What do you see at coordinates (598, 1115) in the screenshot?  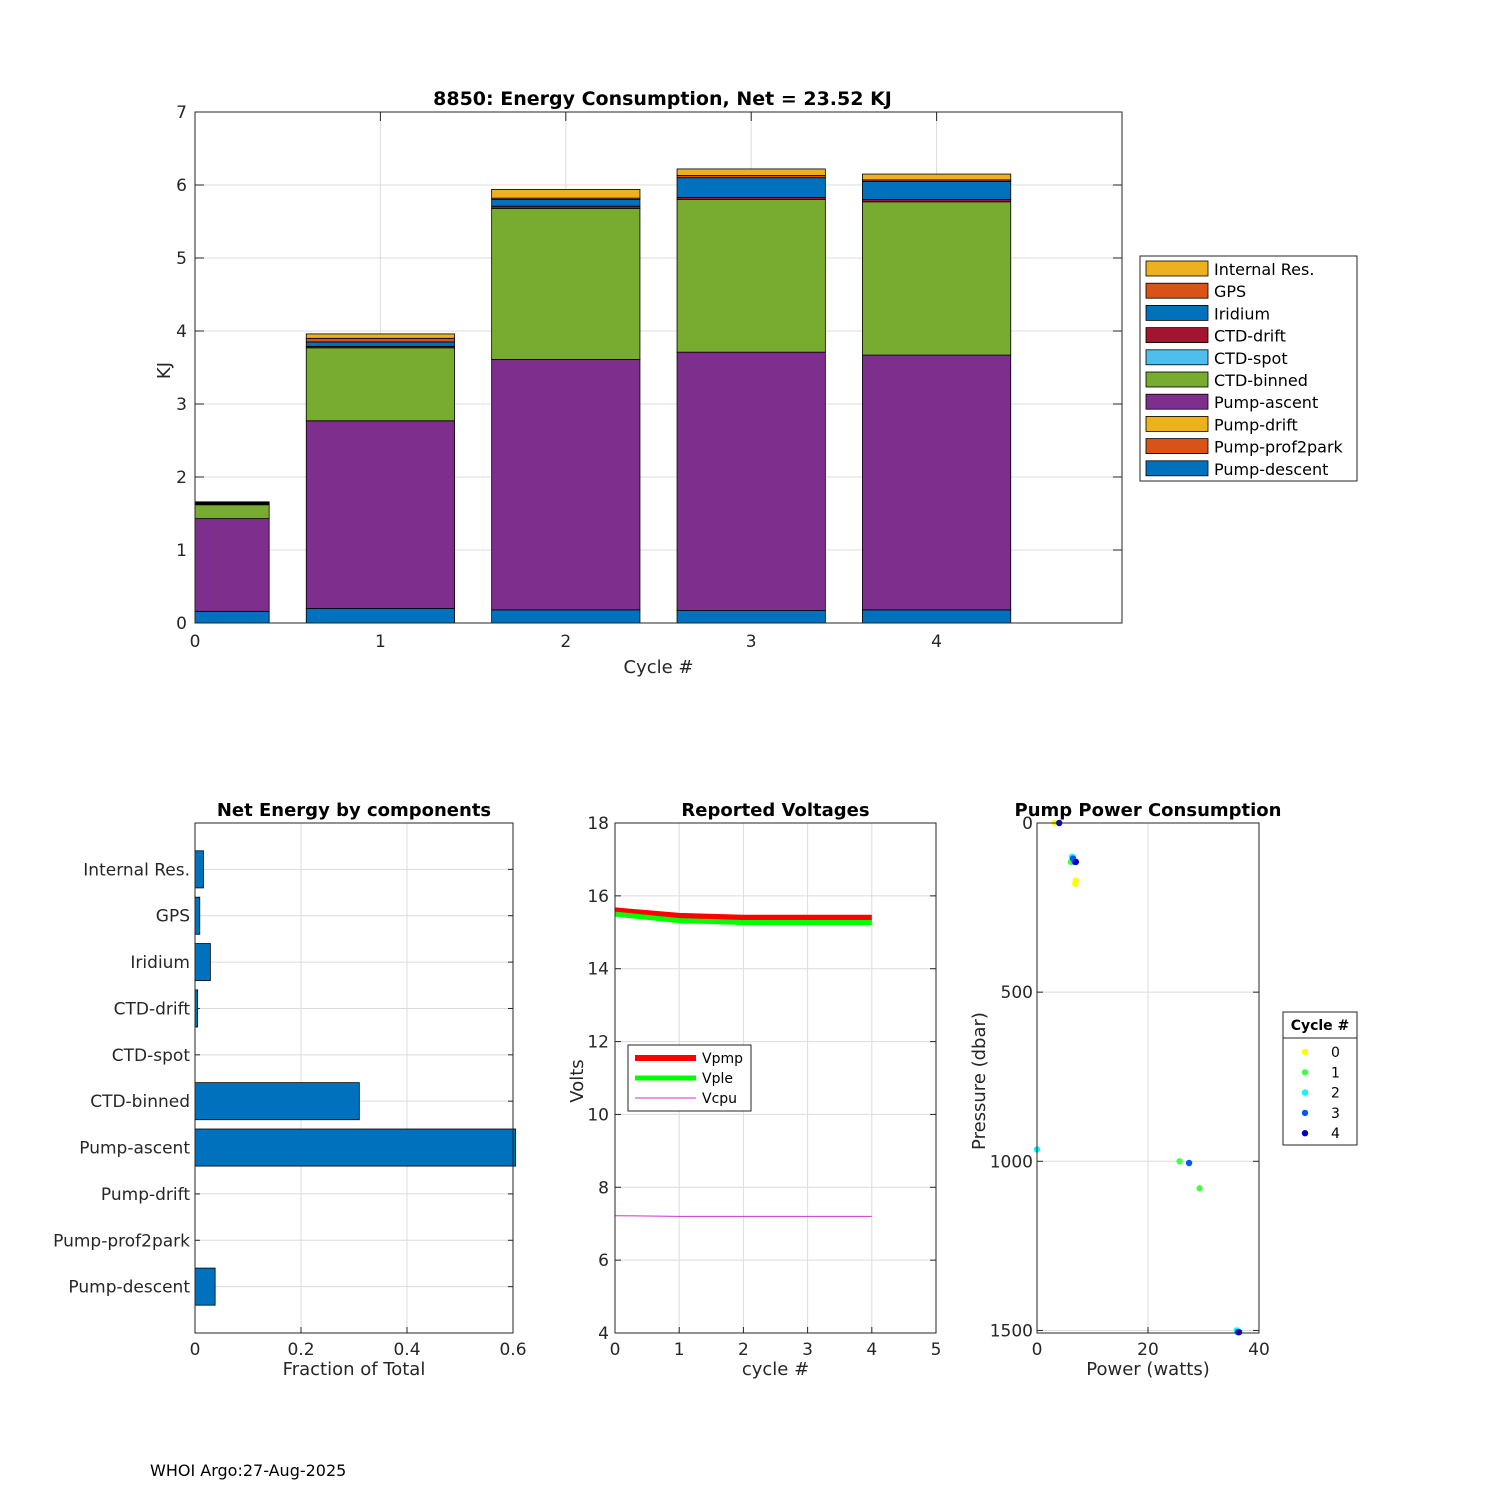 I see `voltages-ytick-label: 10` at bounding box center [598, 1115].